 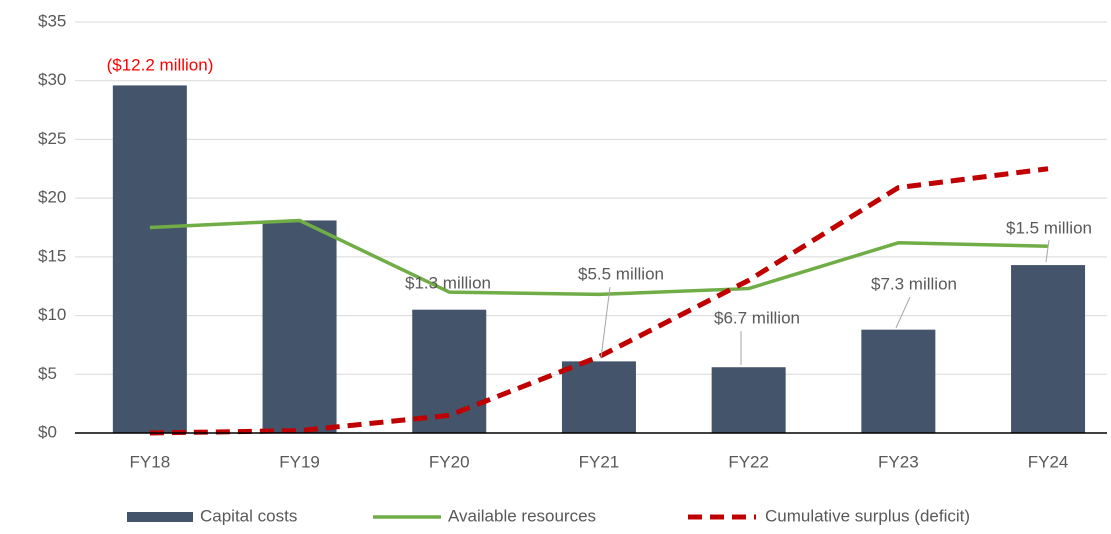 What do you see at coordinates (150, 461) in the screenshot?
I see `x-tick-label: FY18` at bounding box center [150, 461].